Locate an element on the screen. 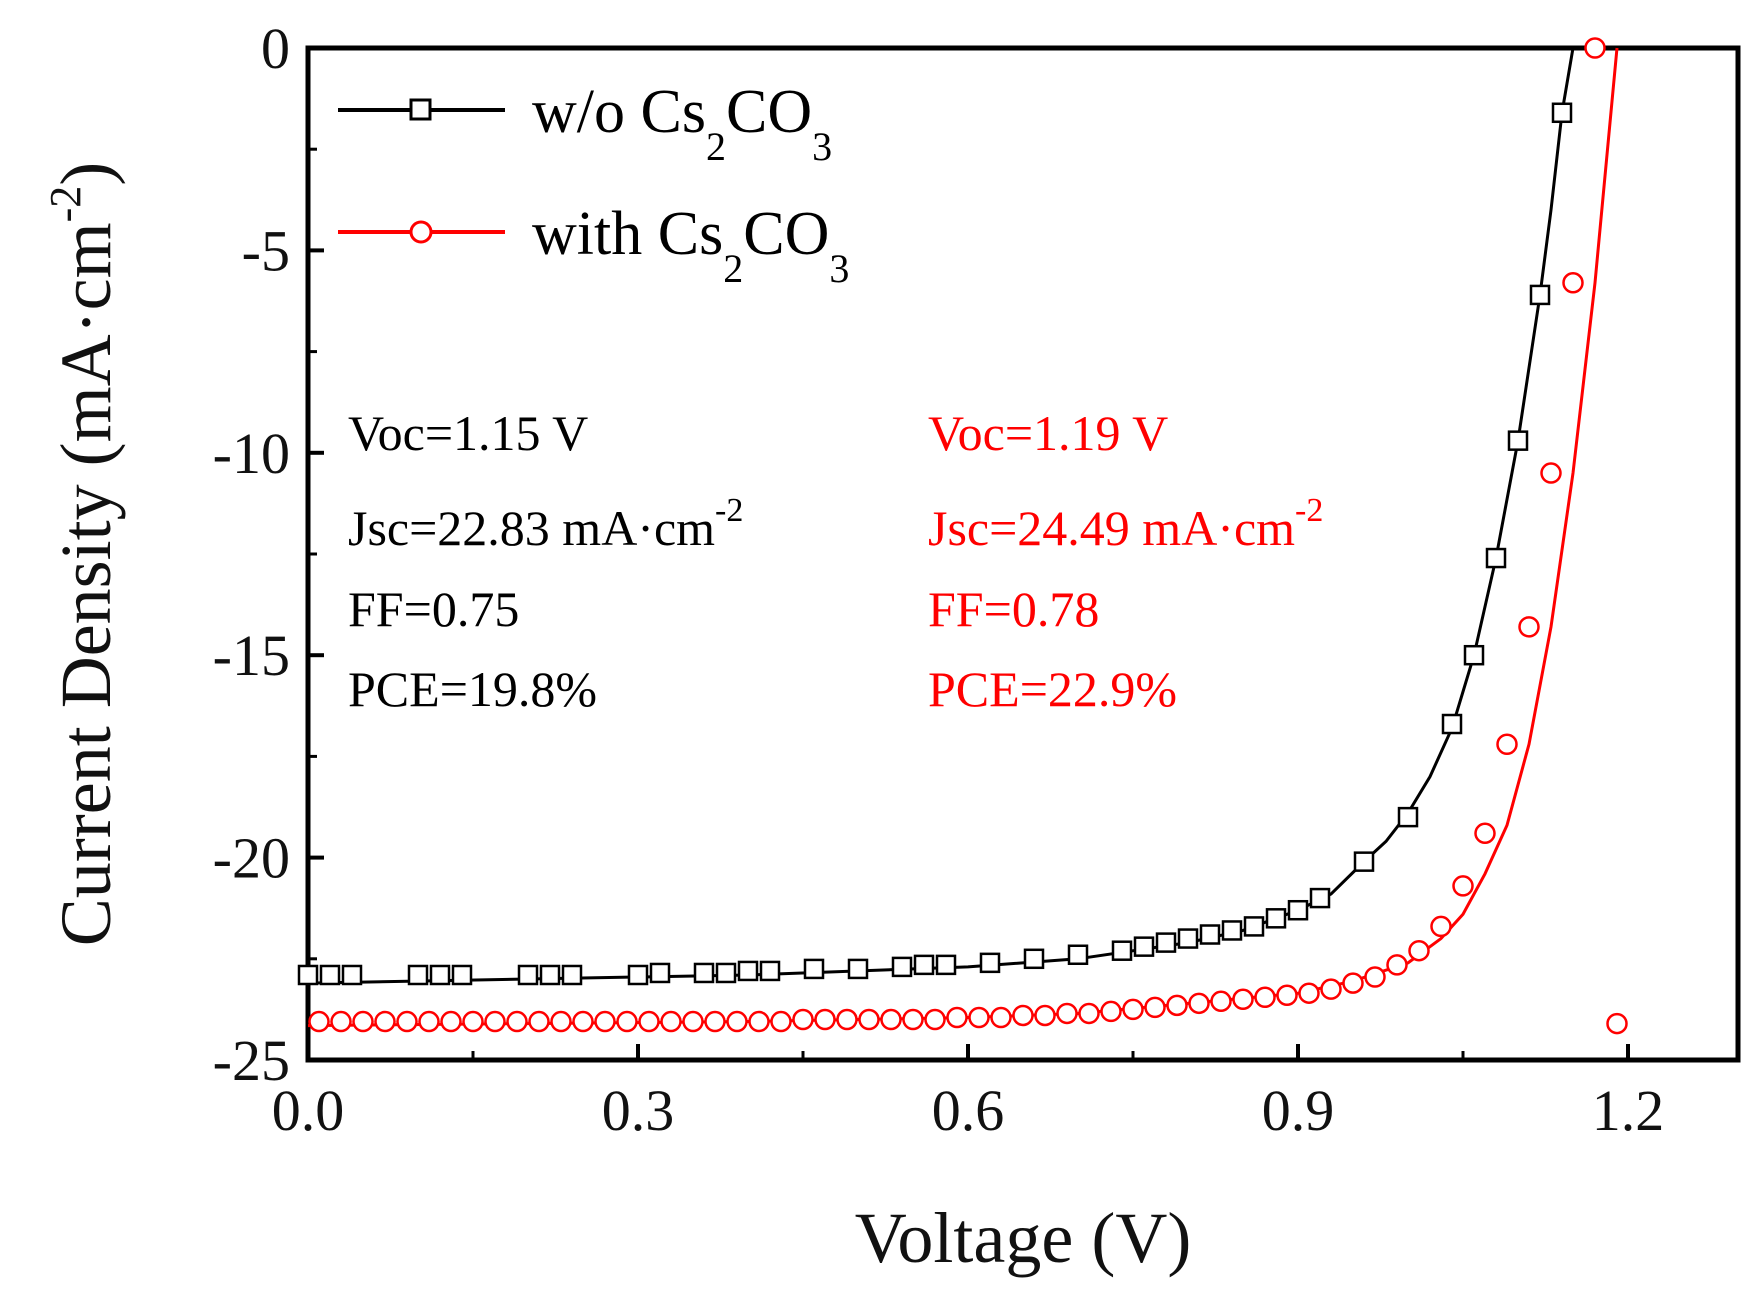 This screenshot has width=1757, height=1290. x-tick-label: 0.3 is located at coordinates (638, 1110).